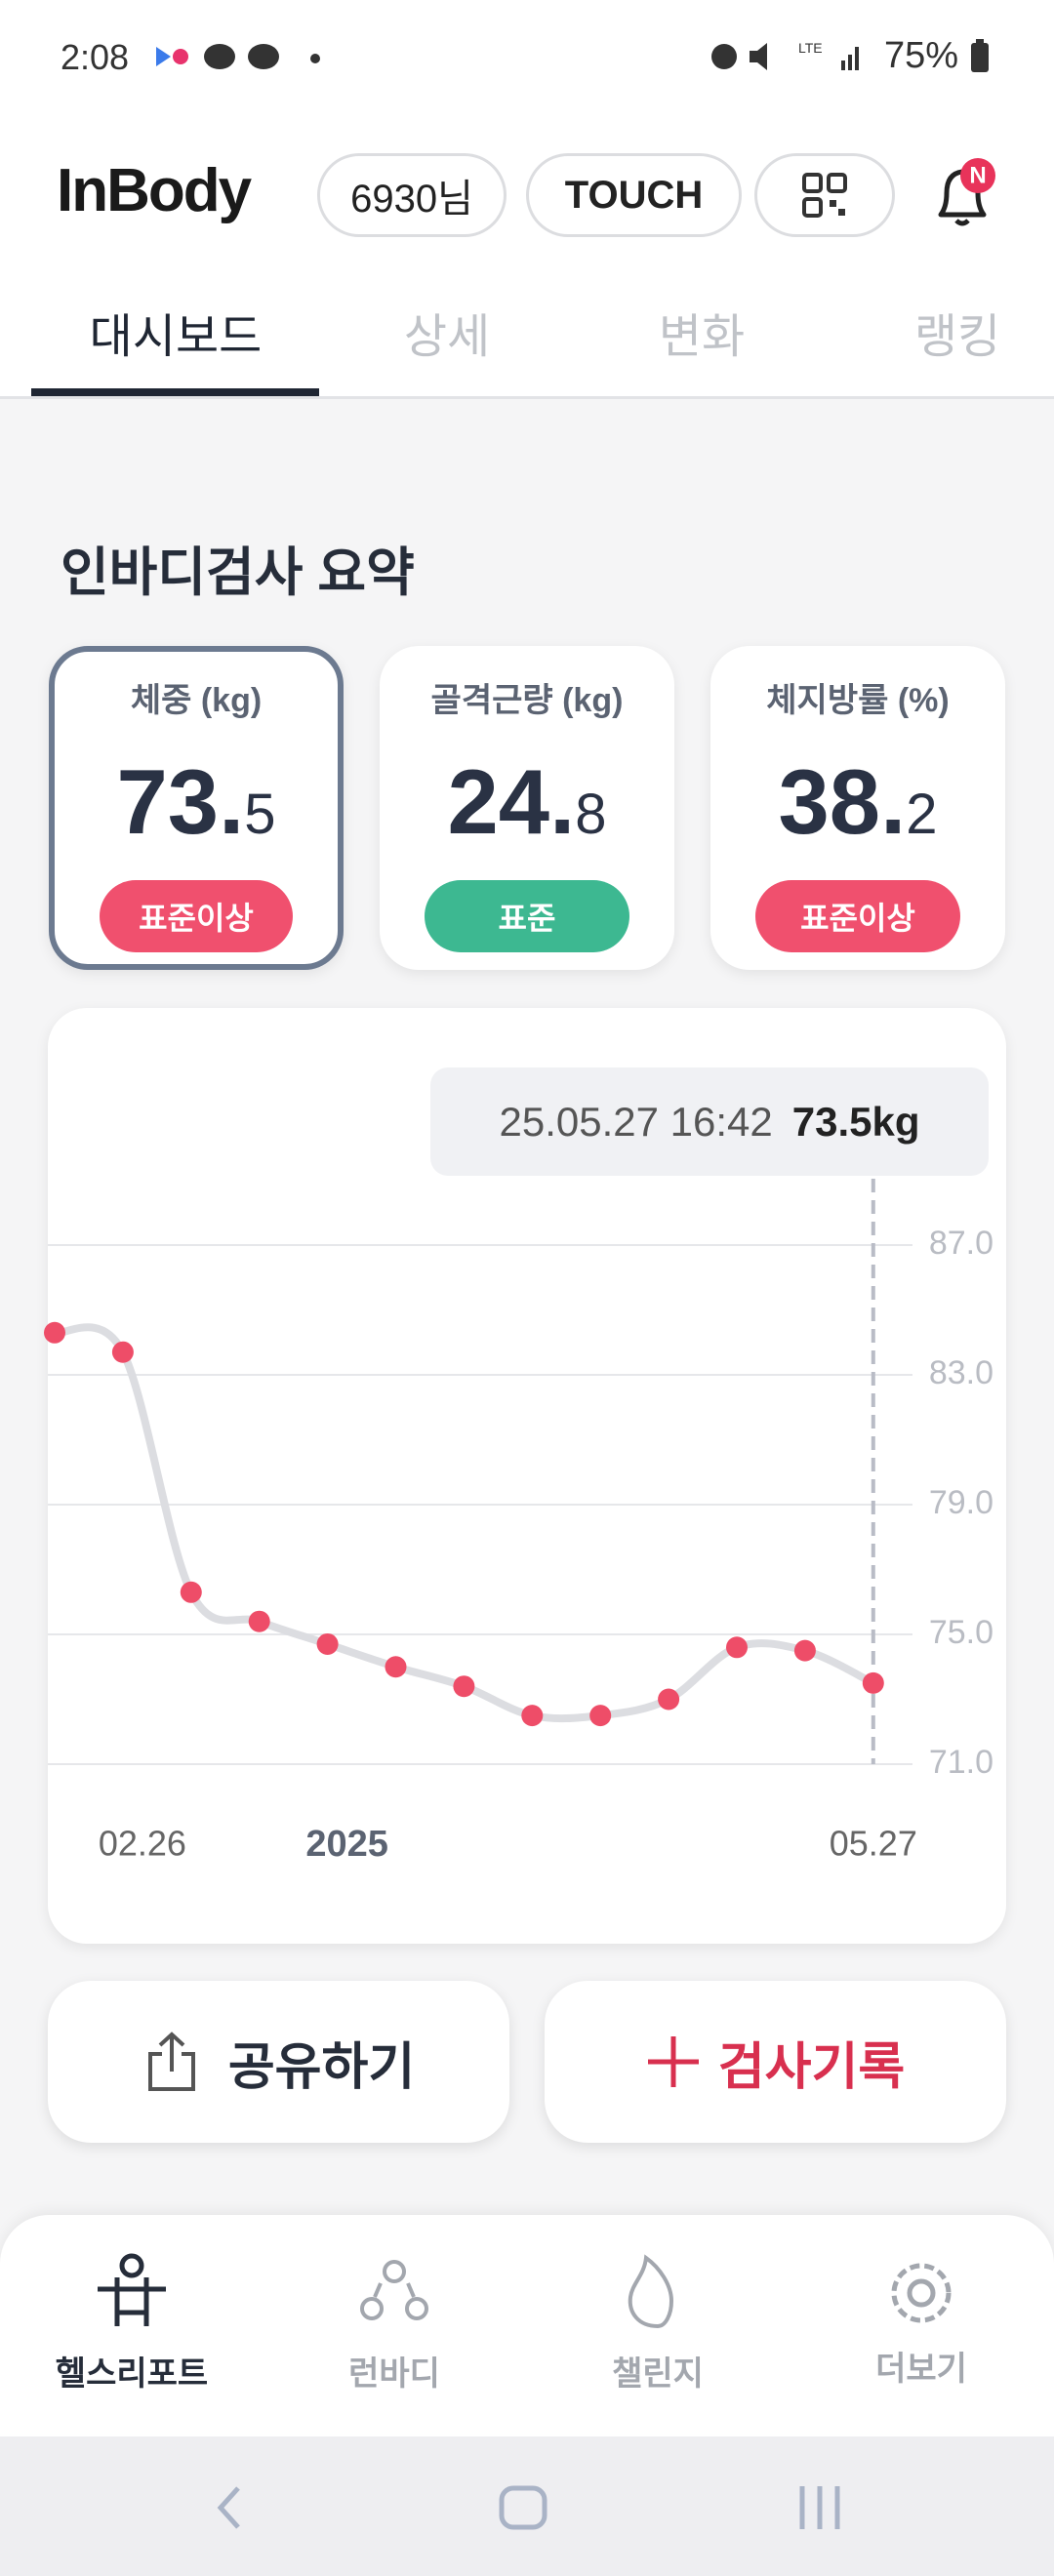  I want to click on card-status: 표준, so click(527, 916).